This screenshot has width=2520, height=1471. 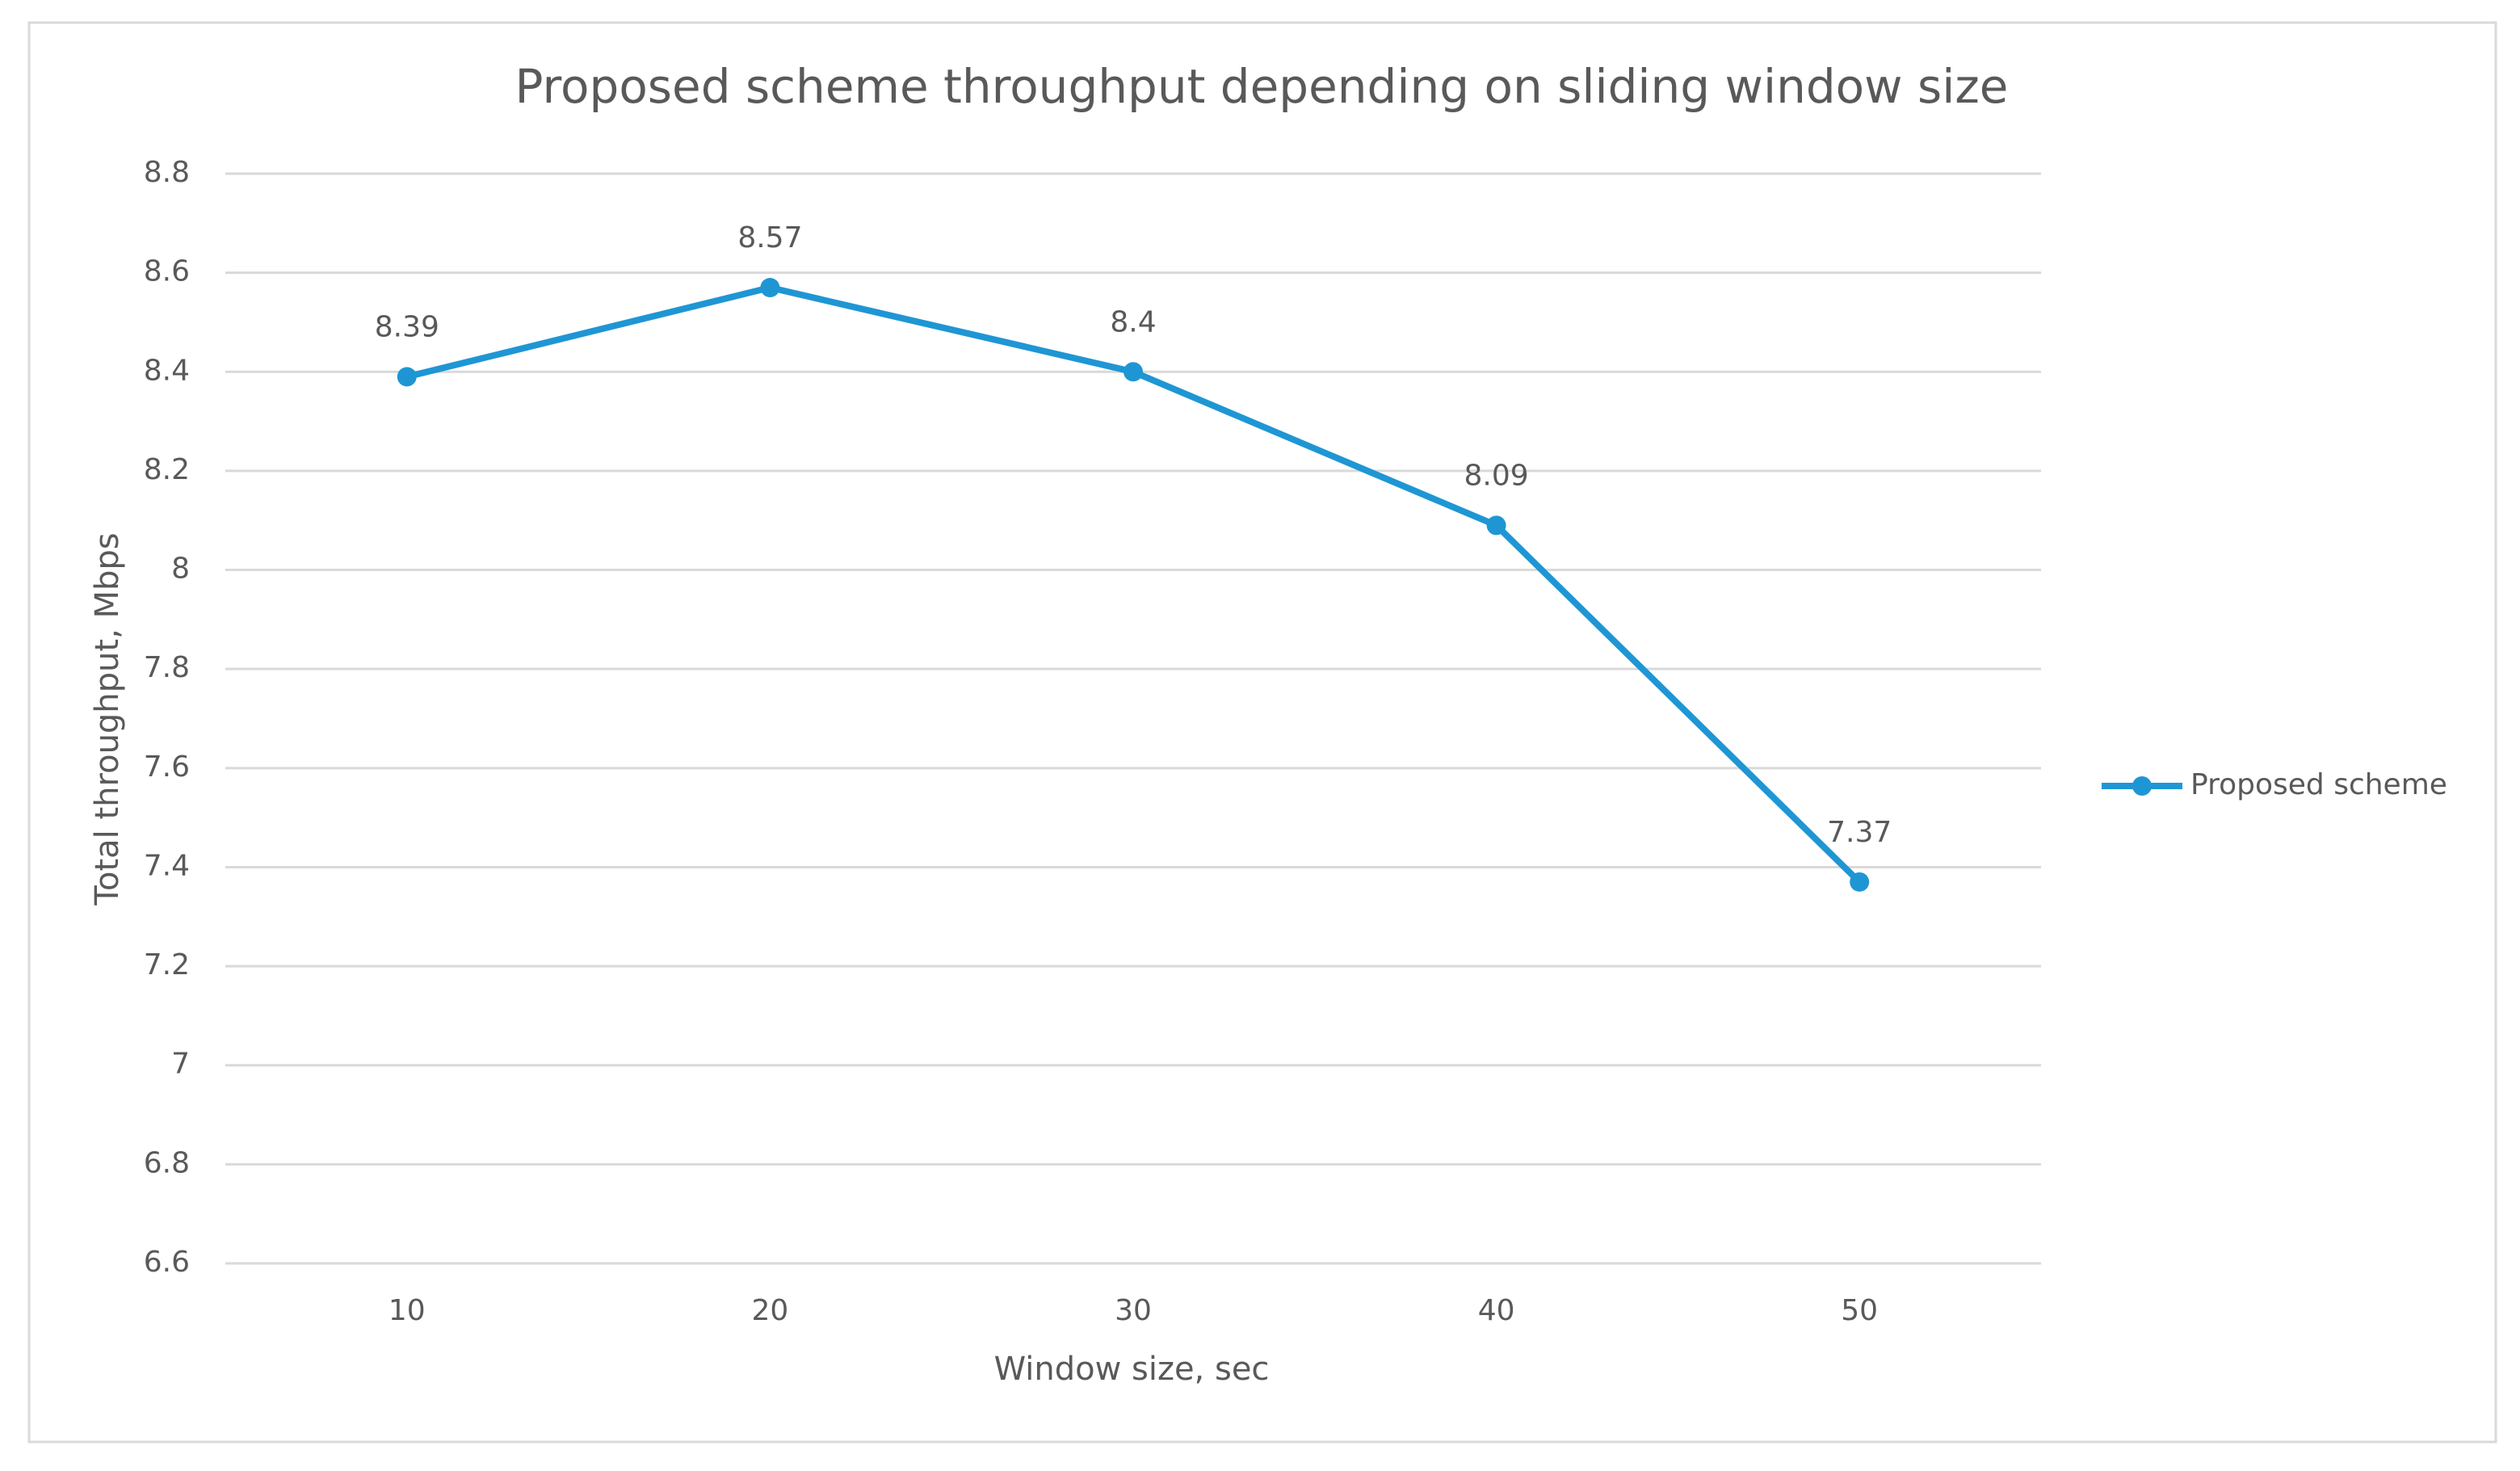 I want to click on y-tick-label: 8, so click(x=180, y=569).